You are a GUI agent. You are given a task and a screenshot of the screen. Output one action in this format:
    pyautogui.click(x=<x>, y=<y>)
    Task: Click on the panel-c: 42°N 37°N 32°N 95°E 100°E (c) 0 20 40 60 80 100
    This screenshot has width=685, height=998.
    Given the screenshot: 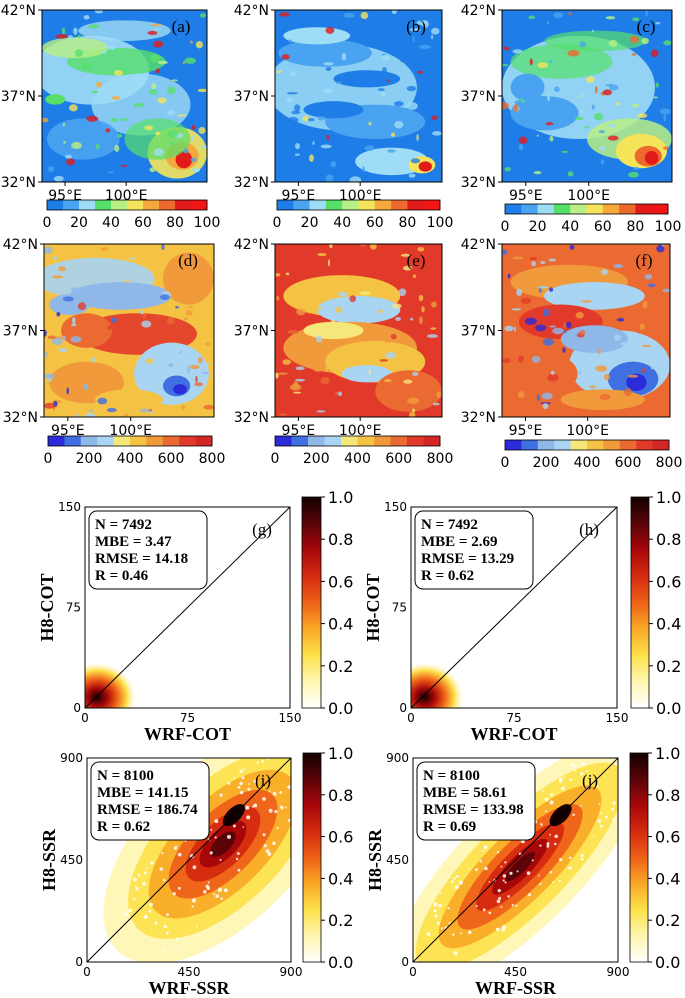 What is the action you would take?
    pyautogui.click(x=571, y=119)
    